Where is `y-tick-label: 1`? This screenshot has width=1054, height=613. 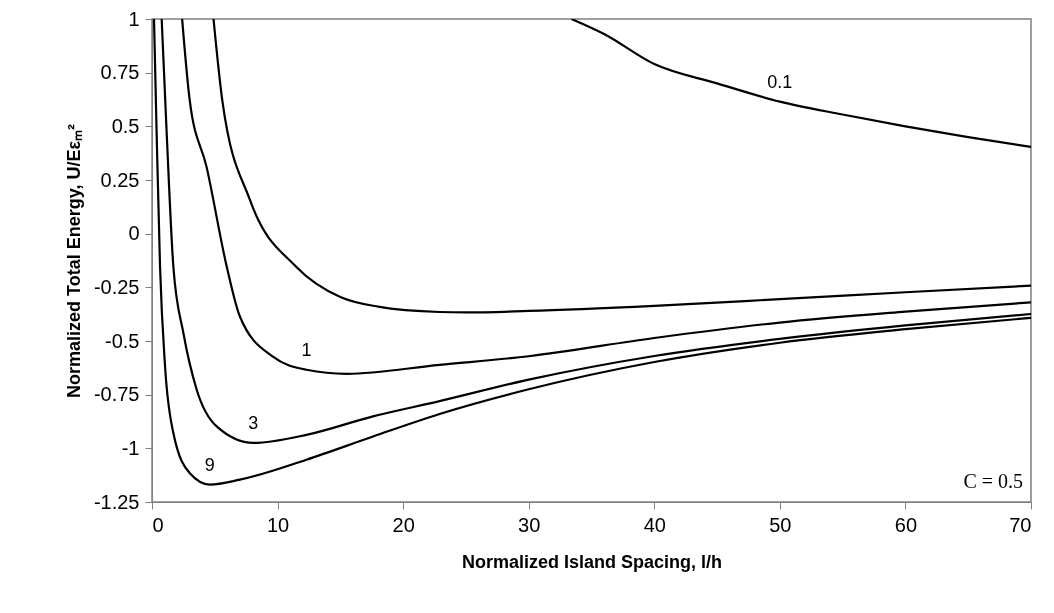 y-tick-label: 1 is located at coordinates (134, 18).